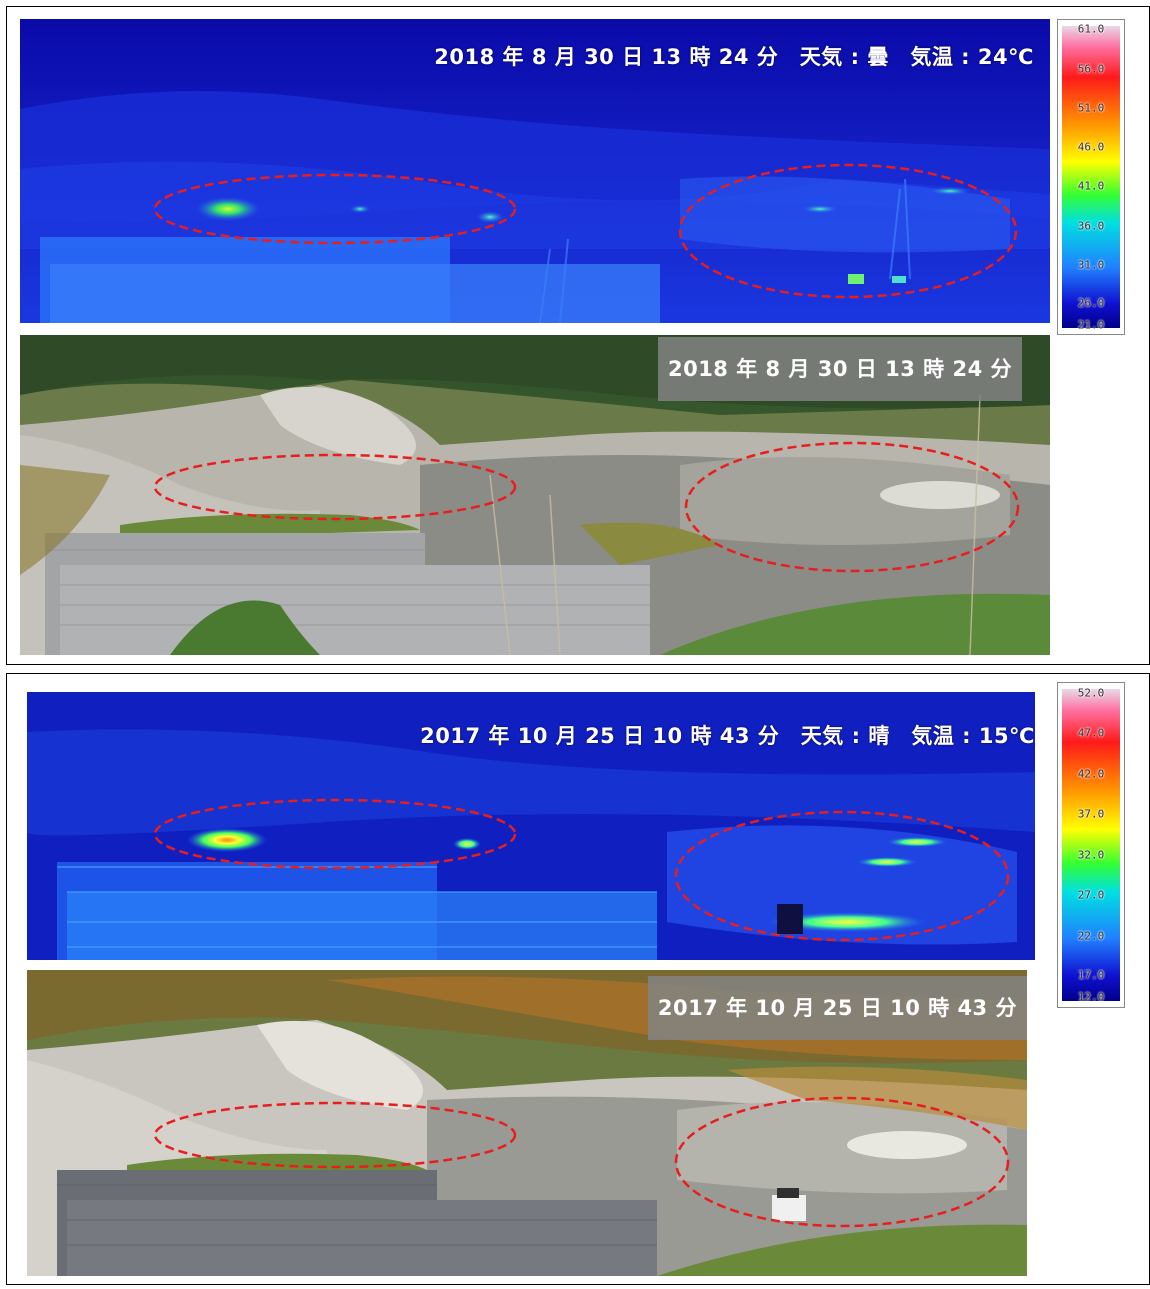 The height and width of the screenshot is (1289, 1150). Describe the element at coordinates (1091, 303) in the screenshot. I see `scale-tick: 26.0` at that location.